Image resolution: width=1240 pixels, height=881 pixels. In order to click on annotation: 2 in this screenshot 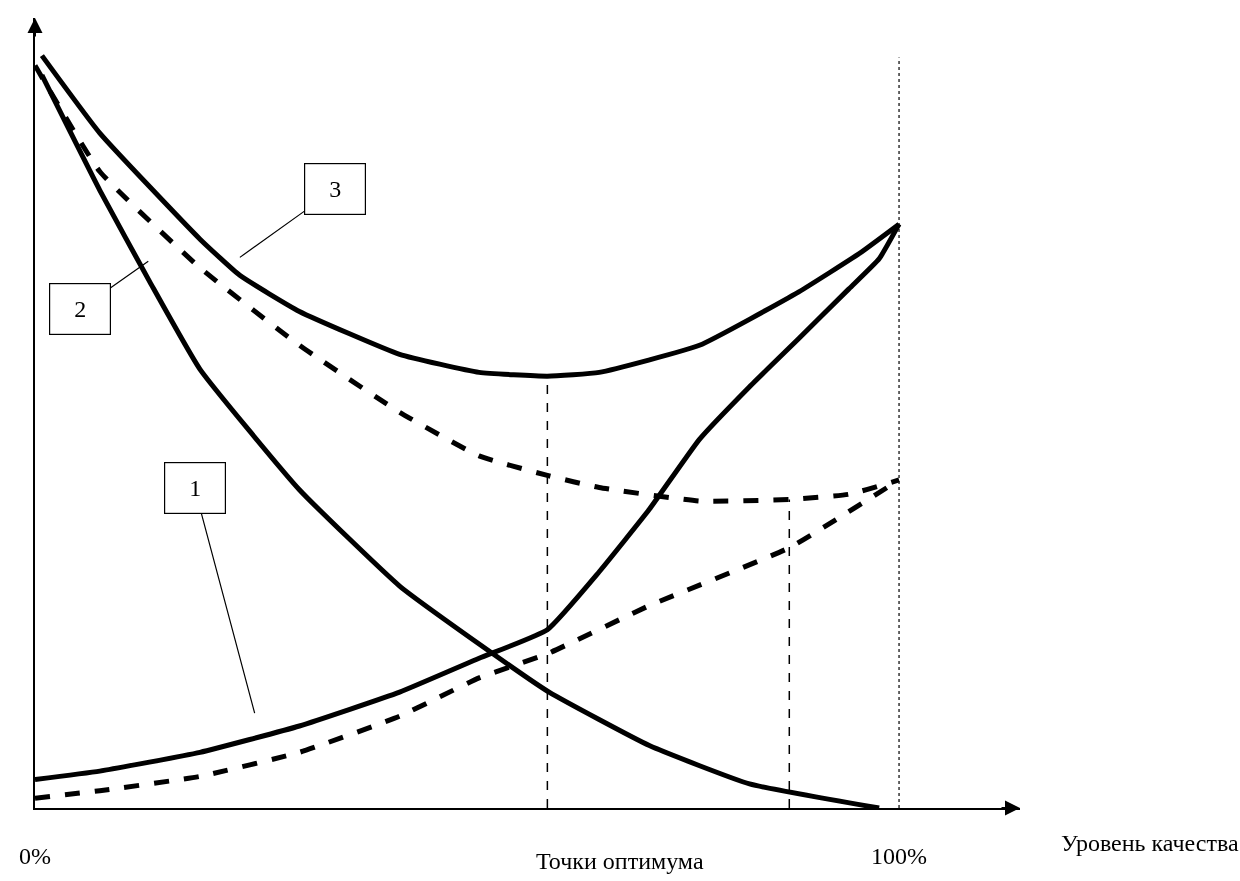, I will do `click(80, 309)`.